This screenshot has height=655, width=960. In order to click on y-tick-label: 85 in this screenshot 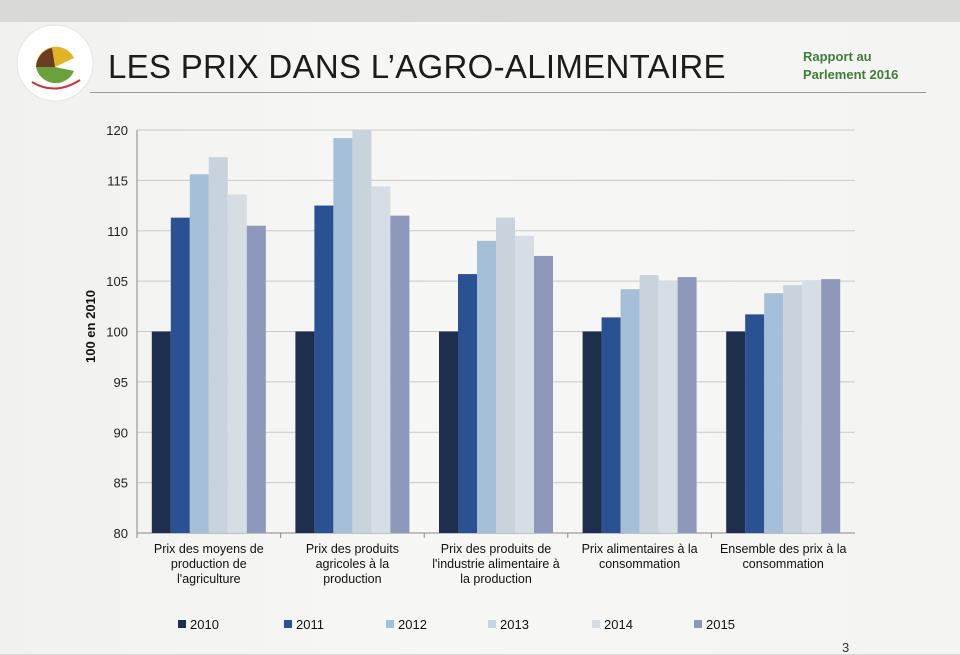, I will do `click(121, 483)`.